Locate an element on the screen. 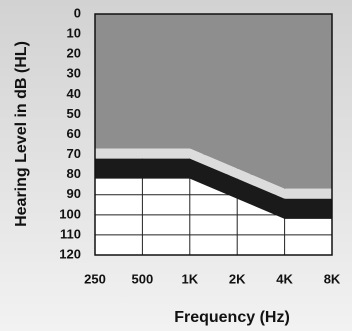 Image resolution: width=352 pixels, height=331 pixels. y-axis-label: Hearing Level in dB (HL) is located at coordinates (21, 134).